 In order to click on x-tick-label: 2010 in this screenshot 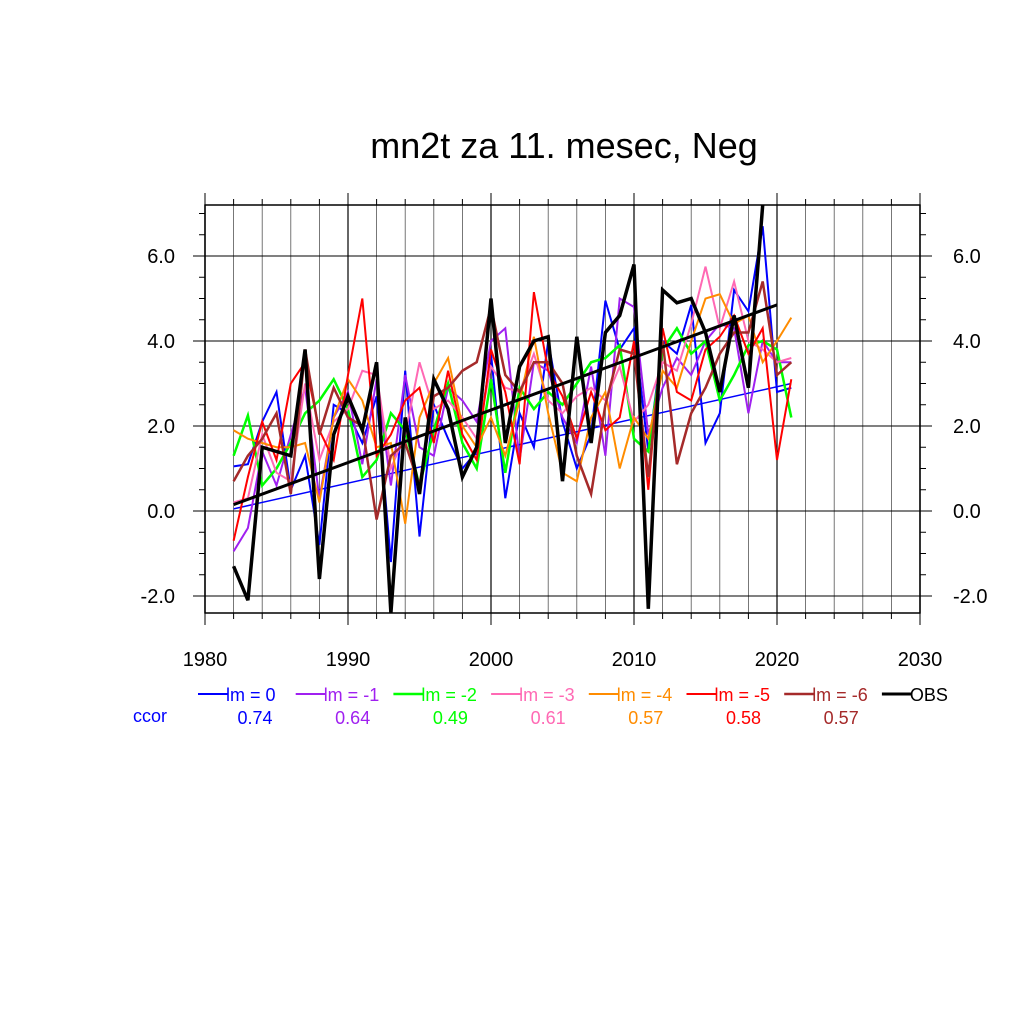, I will do `click(634, 660)`.